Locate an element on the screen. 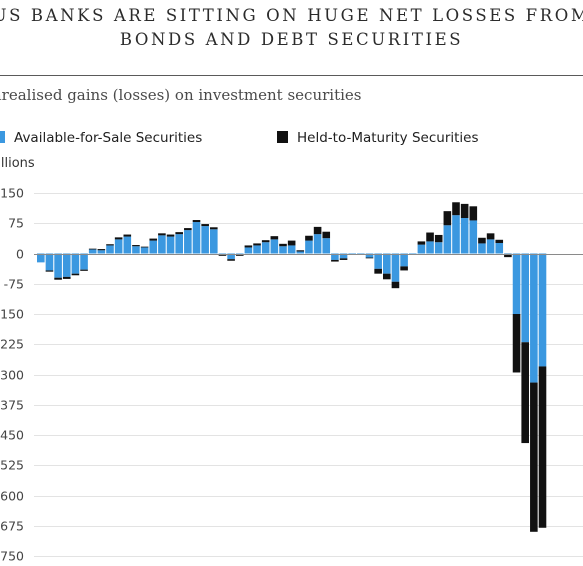  y-tick-label: -675 is located at coordinates (12, 526).